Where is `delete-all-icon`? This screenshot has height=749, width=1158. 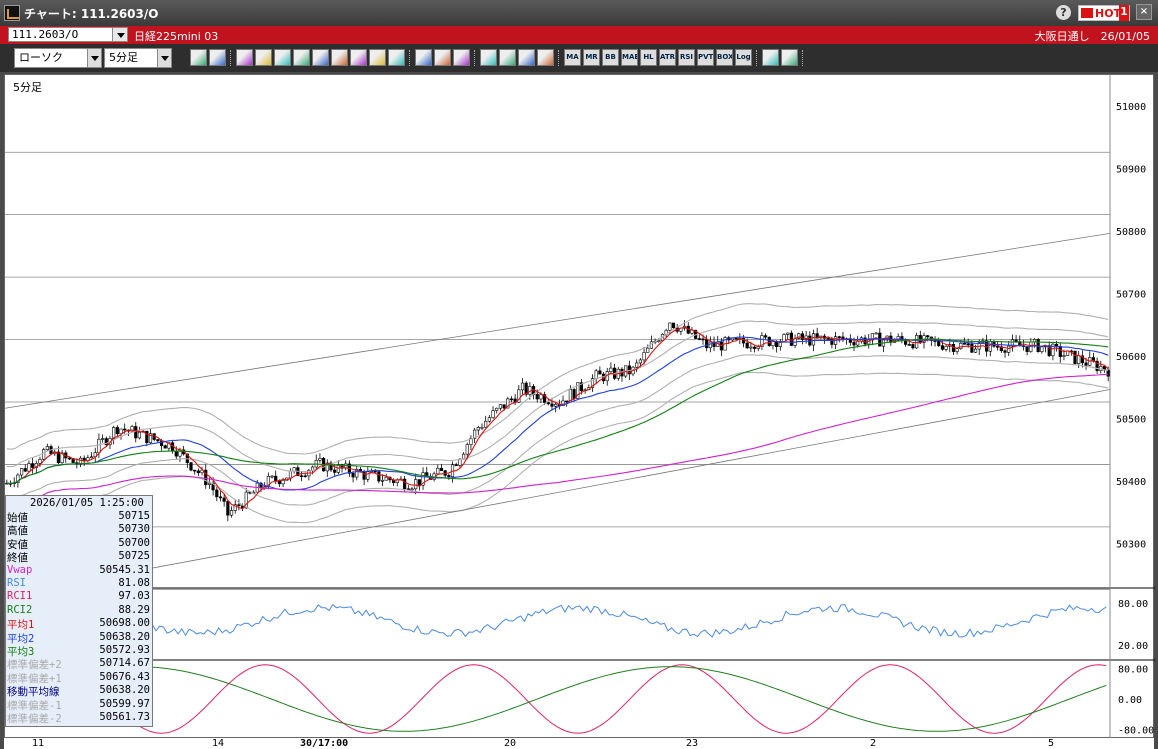 delete-all-icon is located at coordinates (396, 57).